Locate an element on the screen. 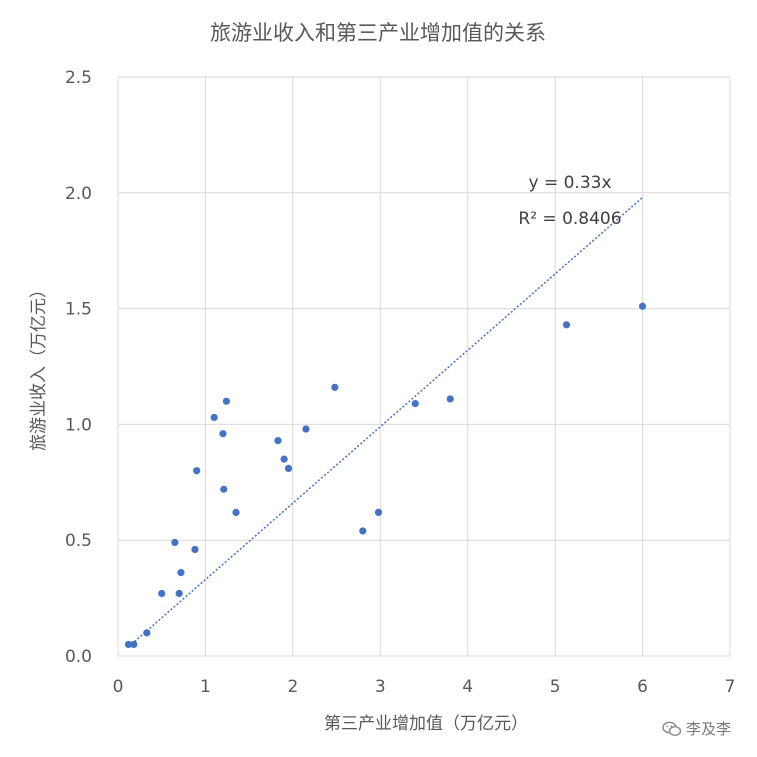 Image resolution: width=757 pixels, height=757 pixels. r-squared-label: R² = 0.8406 is located at coordinates (569, 219).